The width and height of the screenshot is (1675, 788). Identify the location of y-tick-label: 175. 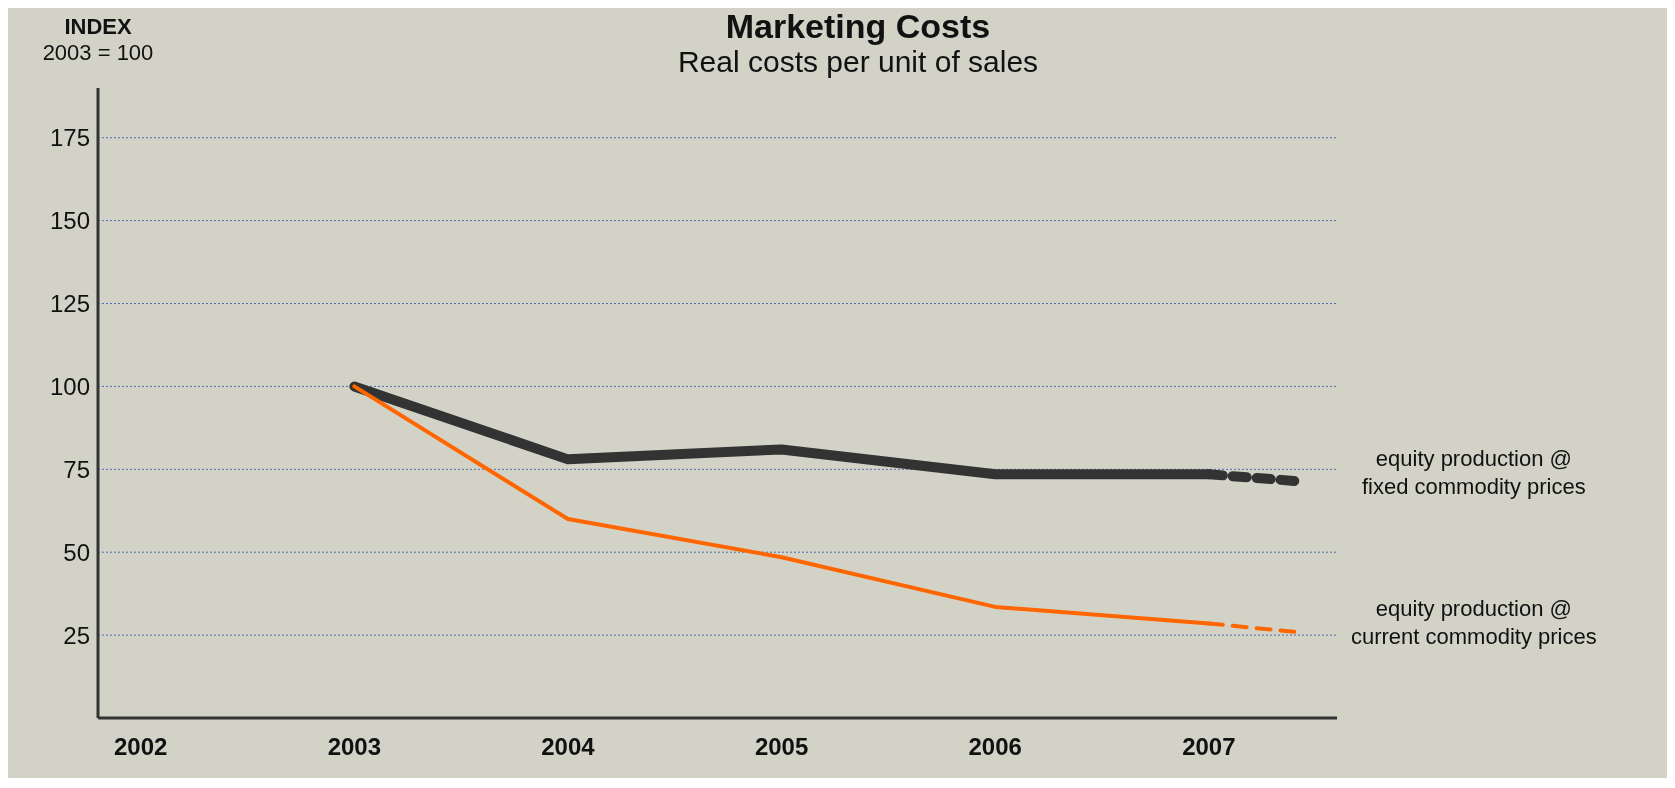
(69, 138).